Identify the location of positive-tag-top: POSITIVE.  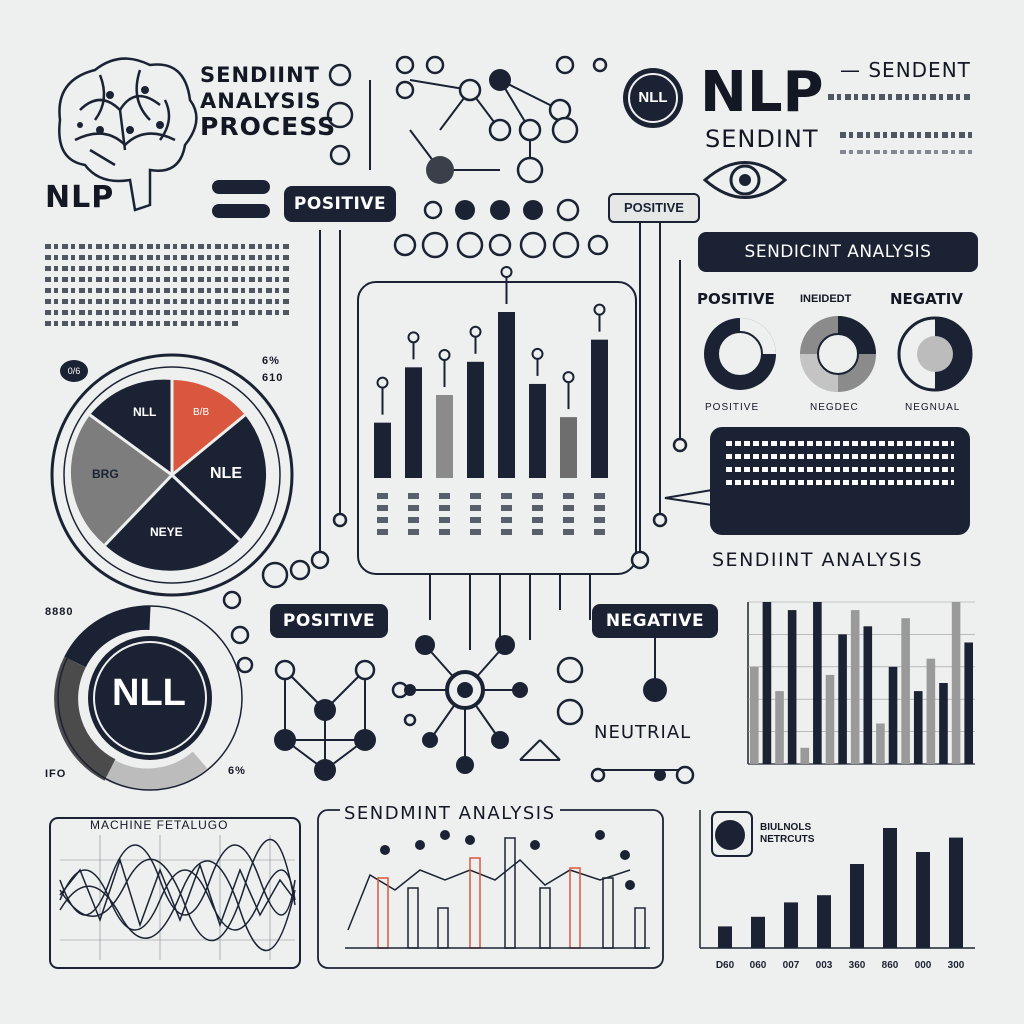
(340, 204).